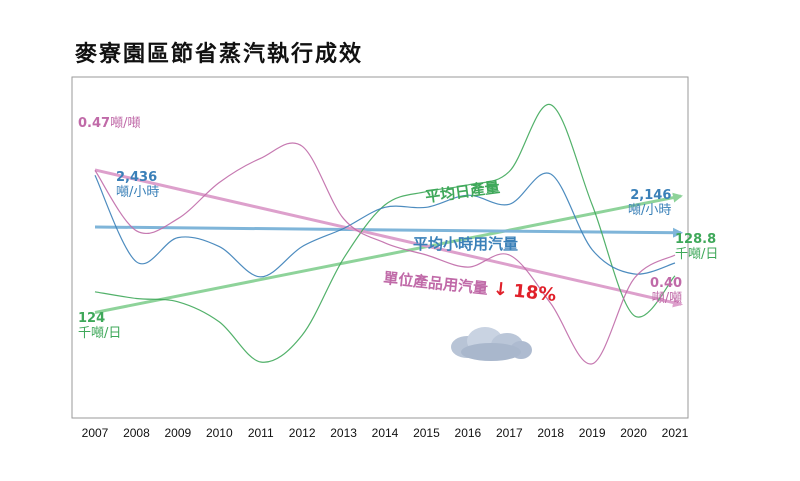 This screenshot has height=481, width=800. I want to click on reduction-percent: 18%, so click(535, 293).